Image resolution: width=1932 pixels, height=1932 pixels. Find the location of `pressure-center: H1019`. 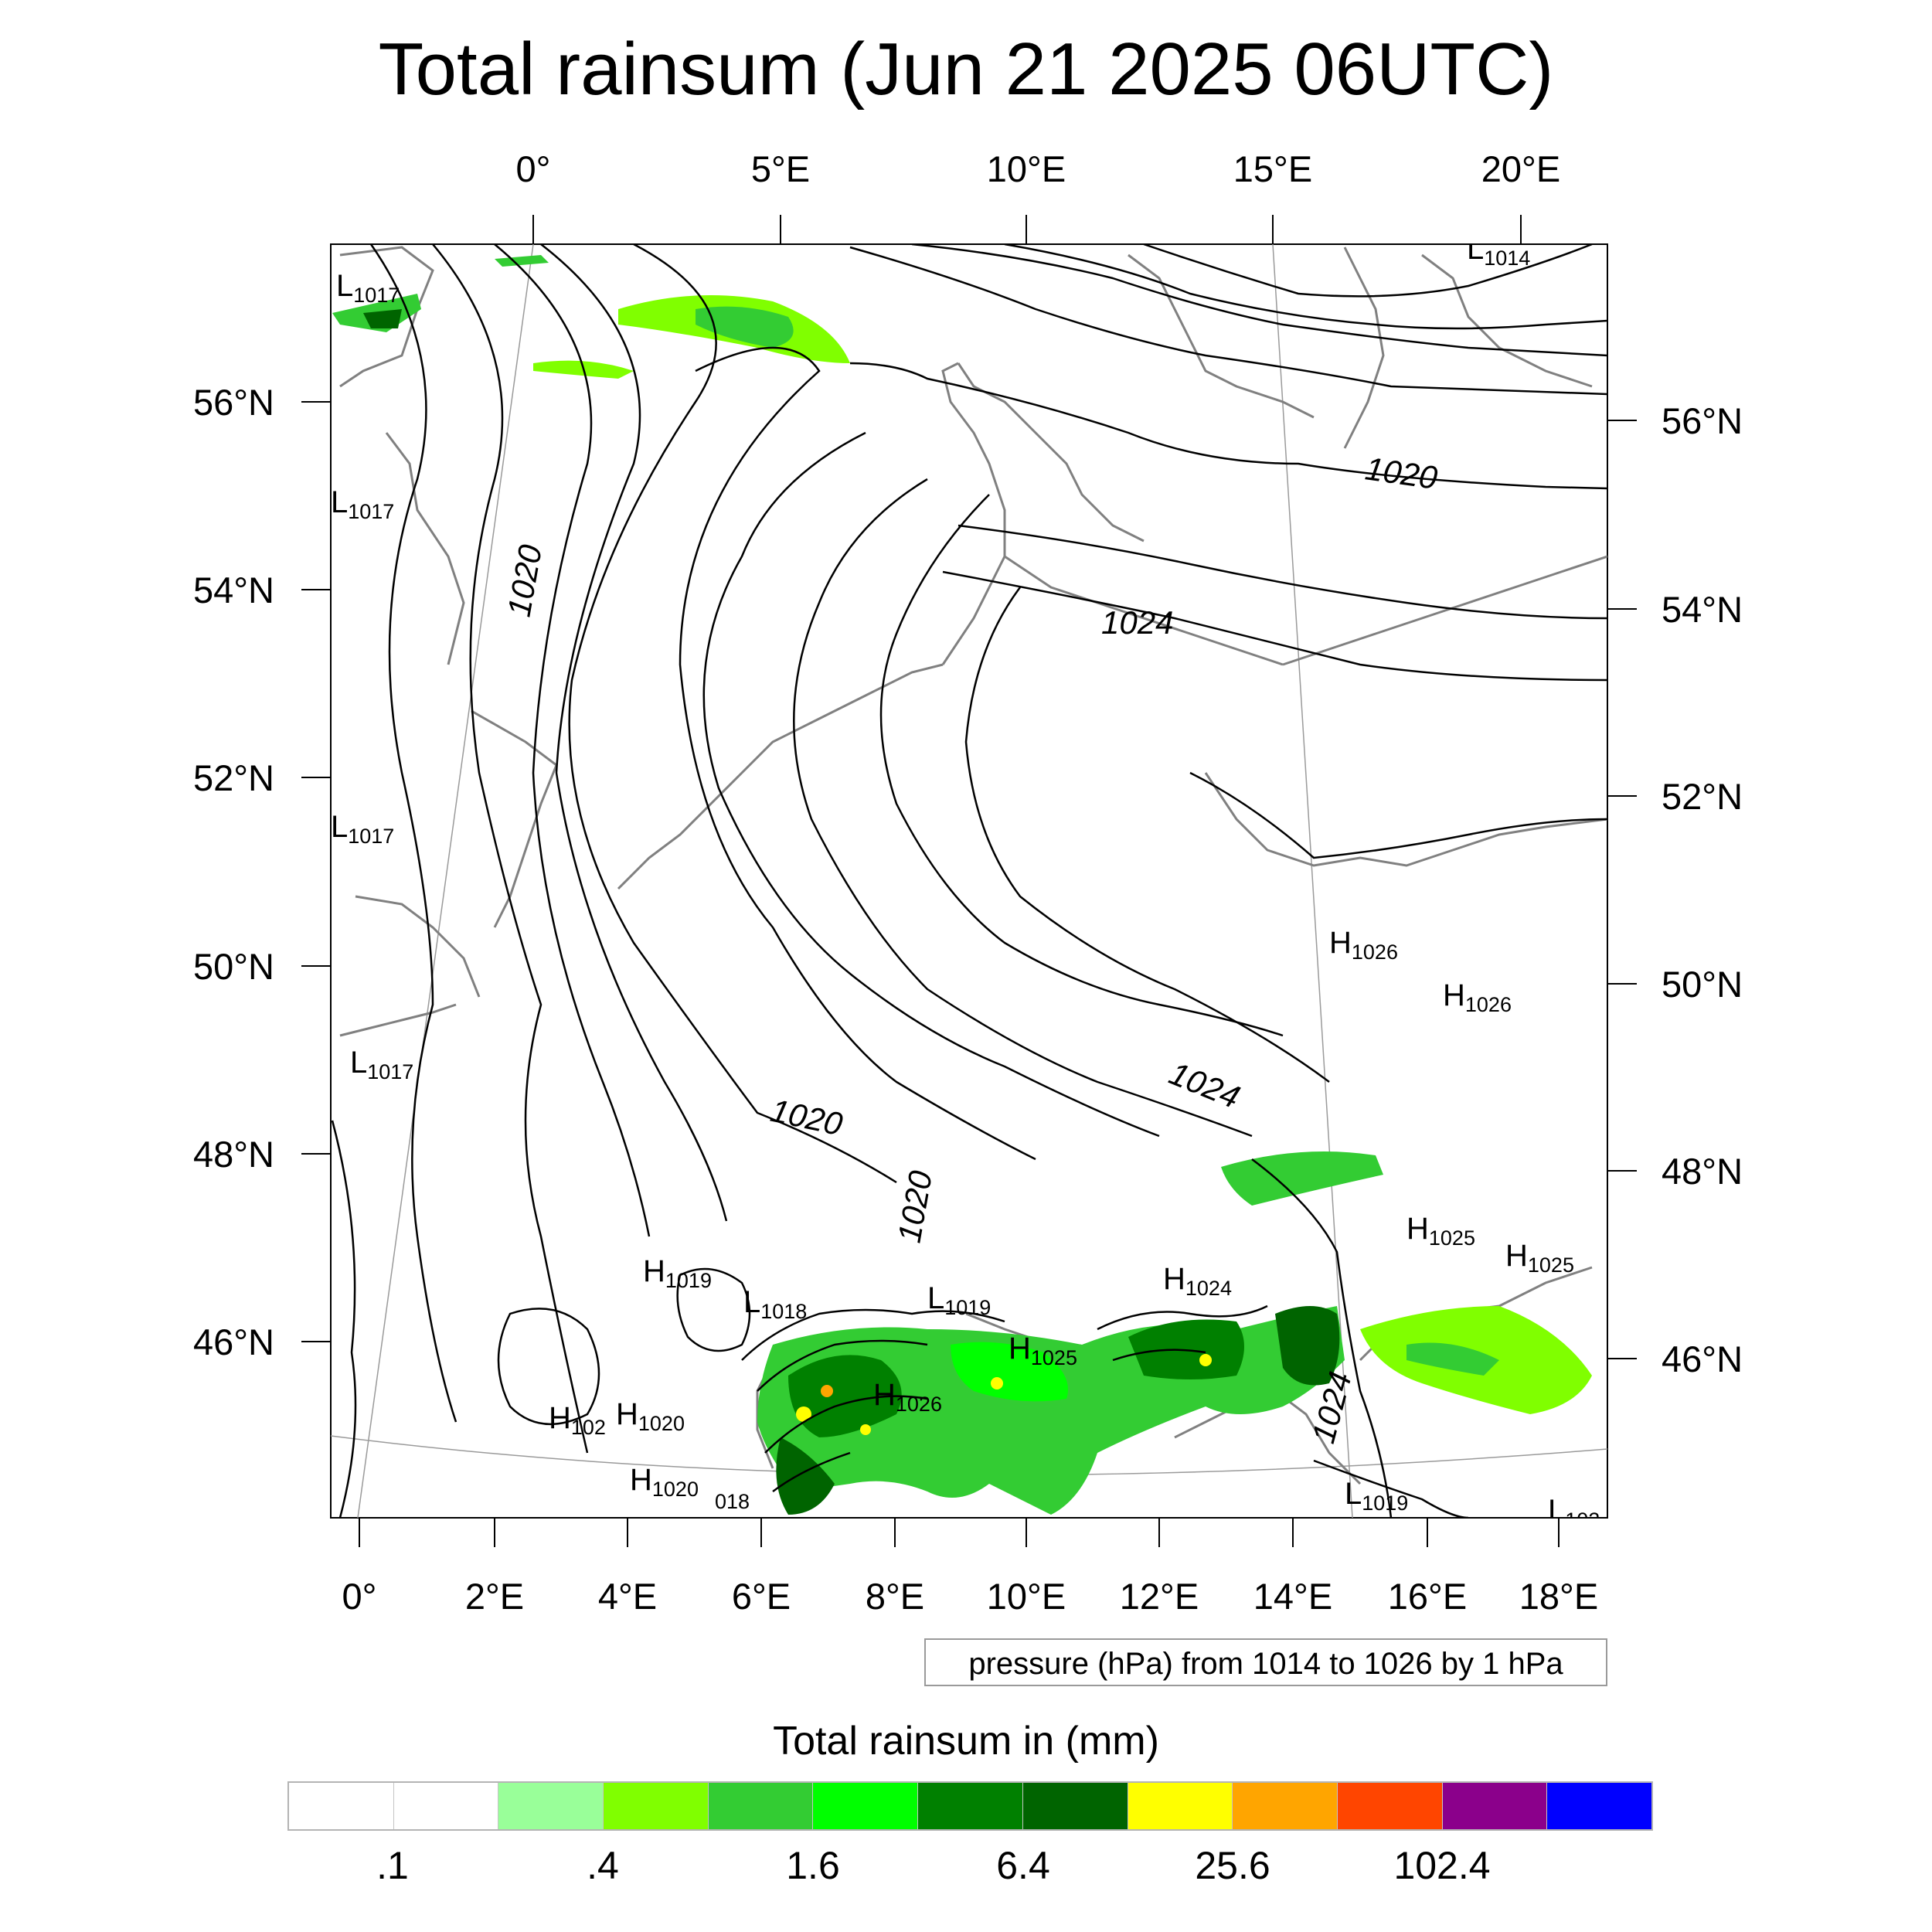

pressure-center: H1019 is located at coordinates (677, 1273).